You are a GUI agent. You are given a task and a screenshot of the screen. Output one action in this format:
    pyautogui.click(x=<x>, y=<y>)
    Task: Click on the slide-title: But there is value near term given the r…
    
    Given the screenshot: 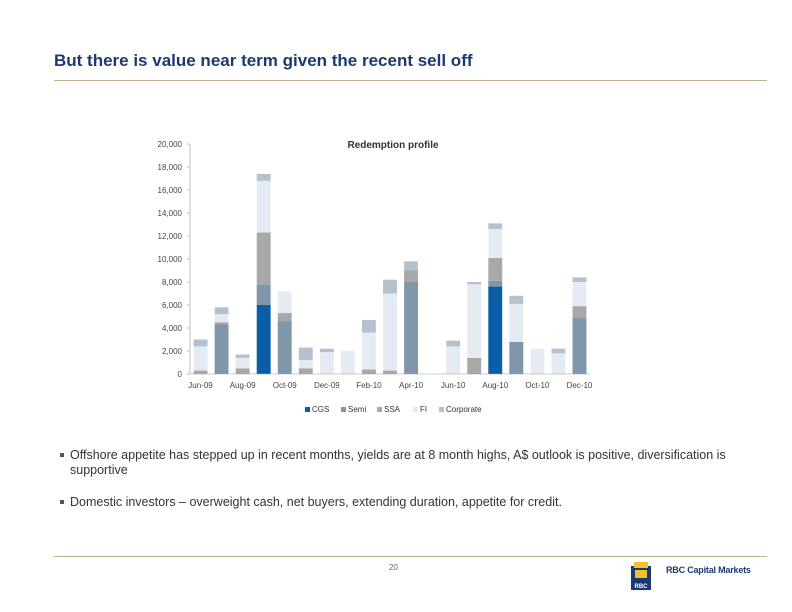 What is the action you would take?
    pyautogui.click(x=263, y=60)
    